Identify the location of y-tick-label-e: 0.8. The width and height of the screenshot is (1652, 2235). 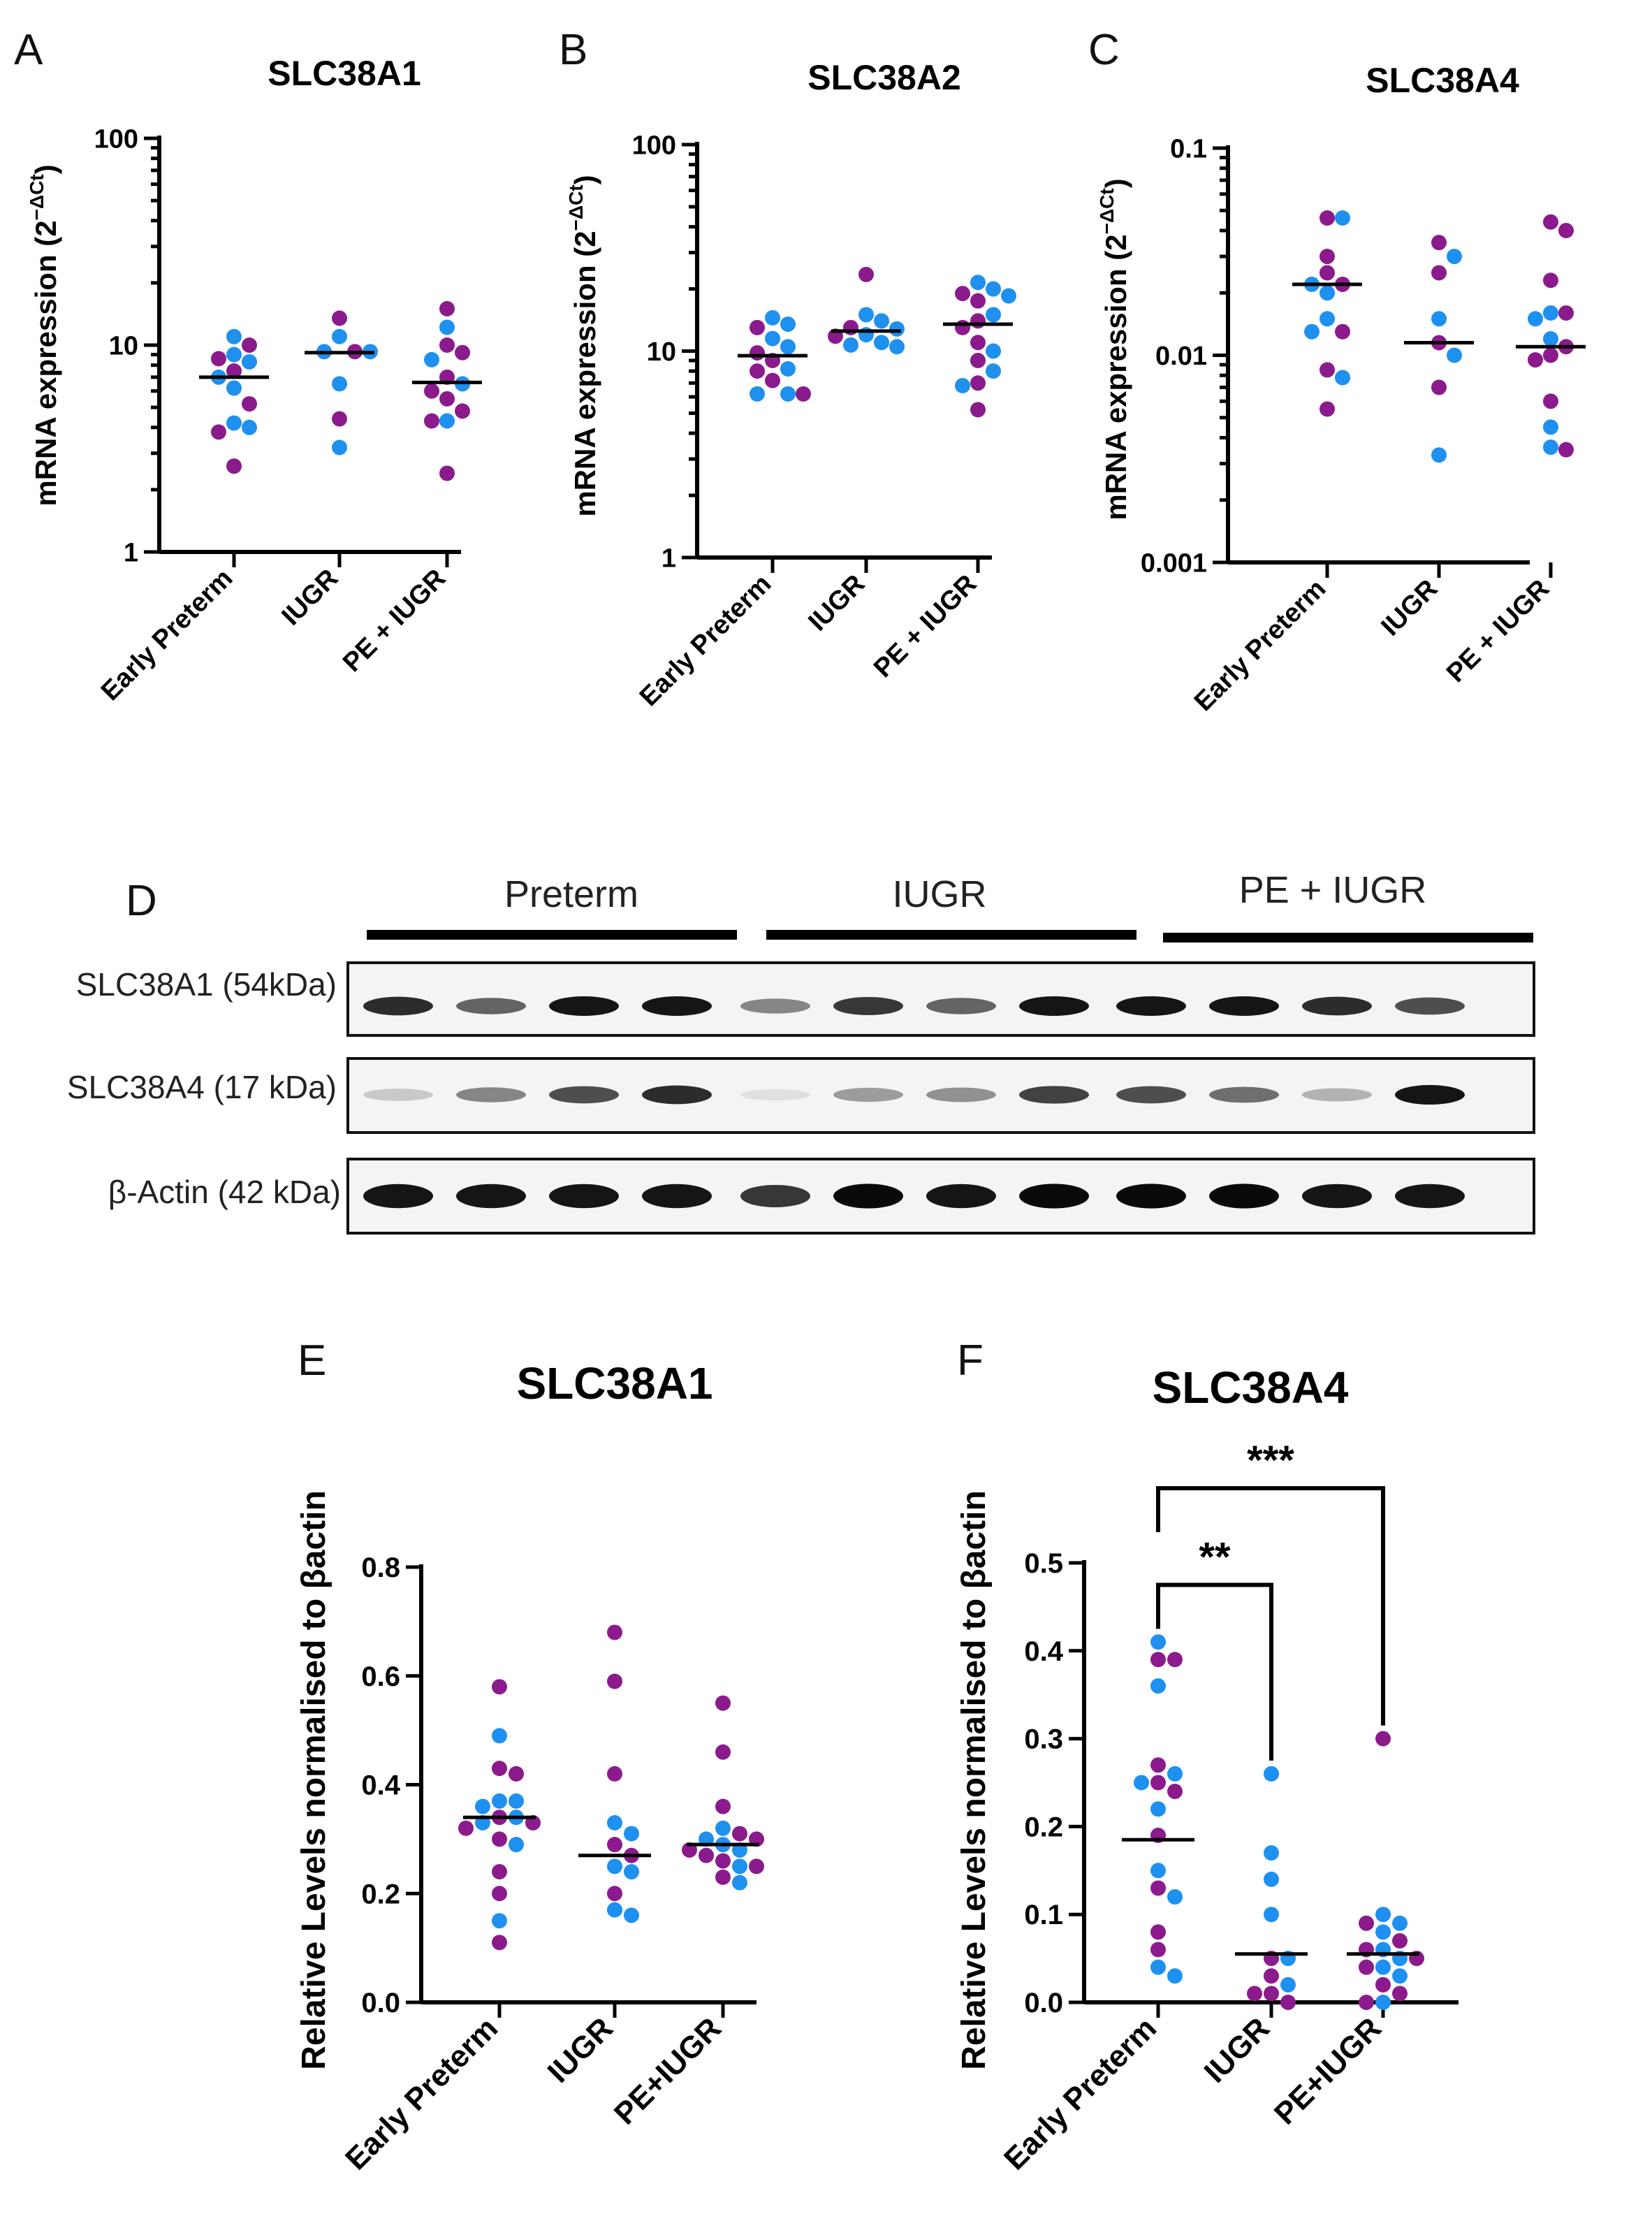
(380, 1567).